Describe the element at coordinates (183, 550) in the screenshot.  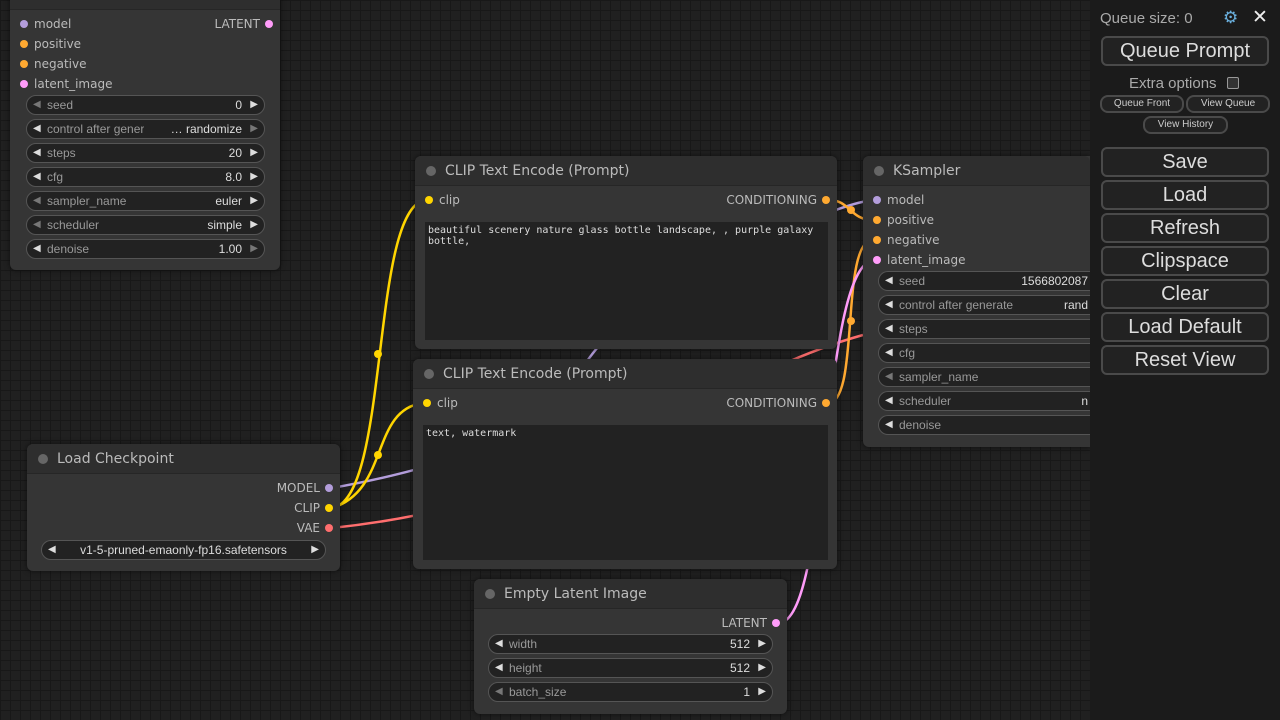
I see `ckpt-name-combo: ◀ v1-5-pruned-emaonly-fp16.safetensors ▶` at that location.